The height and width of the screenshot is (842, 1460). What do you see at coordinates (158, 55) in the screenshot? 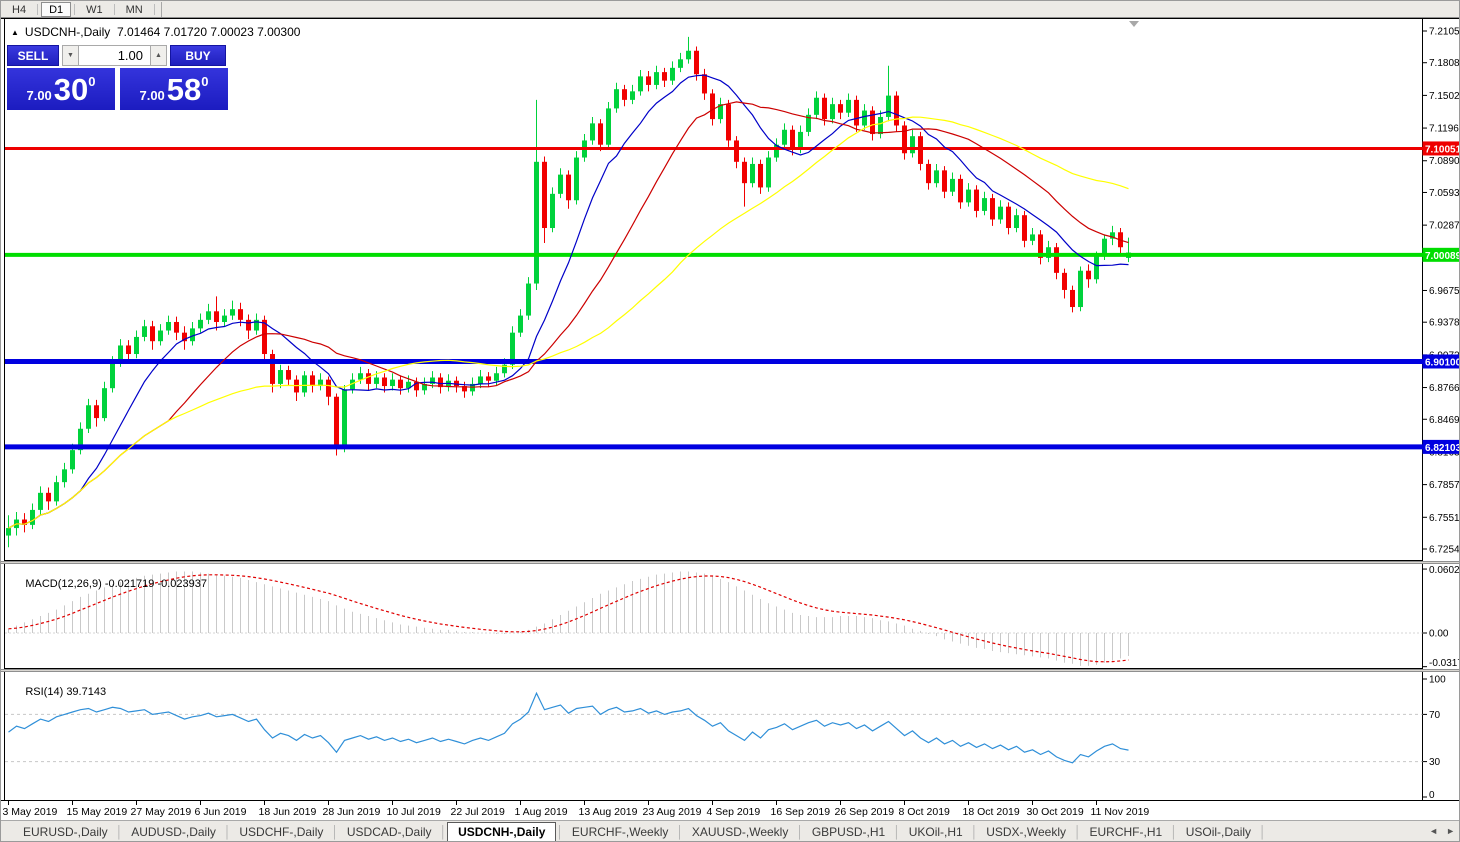
I see `volume-increase-button: ▲` at bounding box center [158, 55].